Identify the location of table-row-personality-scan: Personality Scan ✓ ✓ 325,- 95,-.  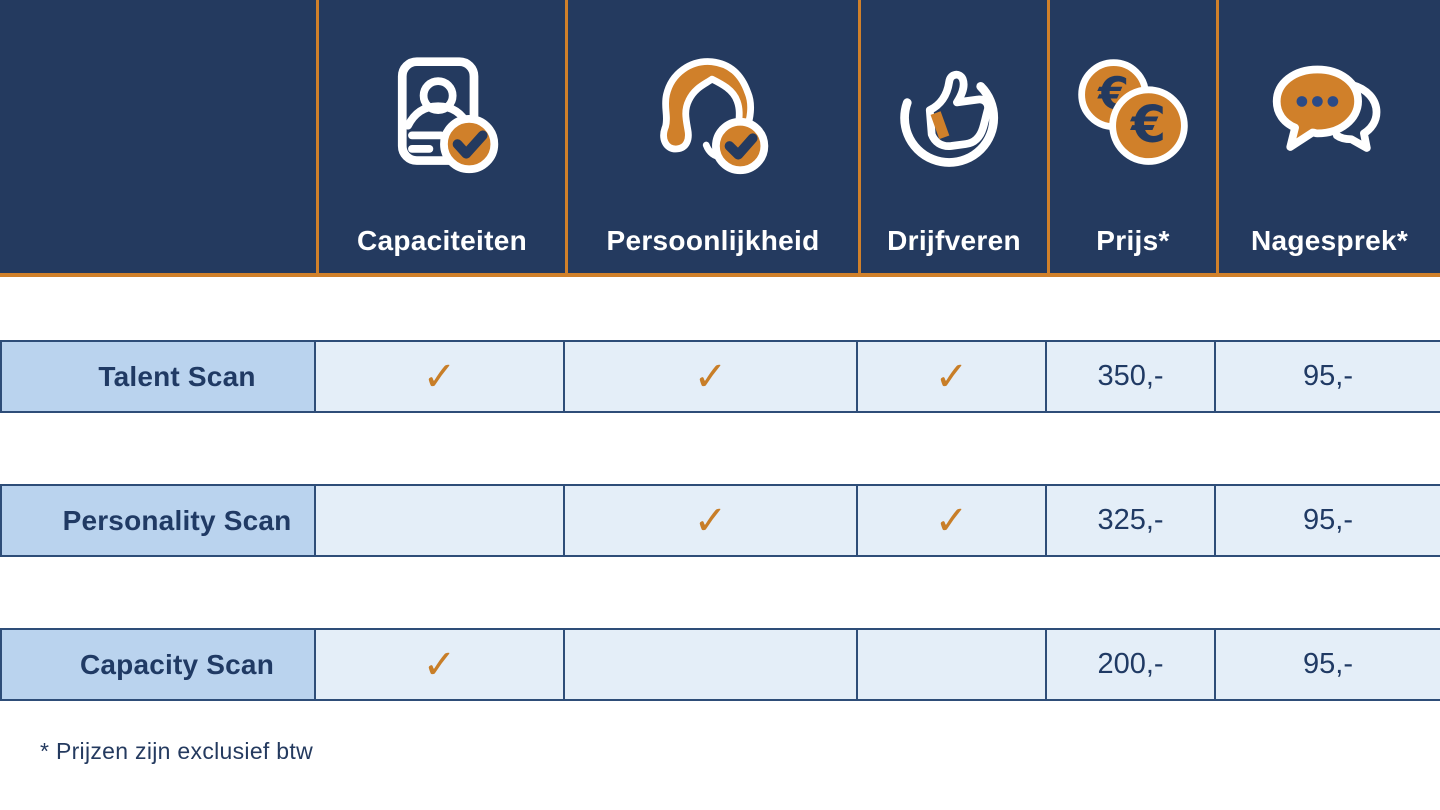
(720, 520).